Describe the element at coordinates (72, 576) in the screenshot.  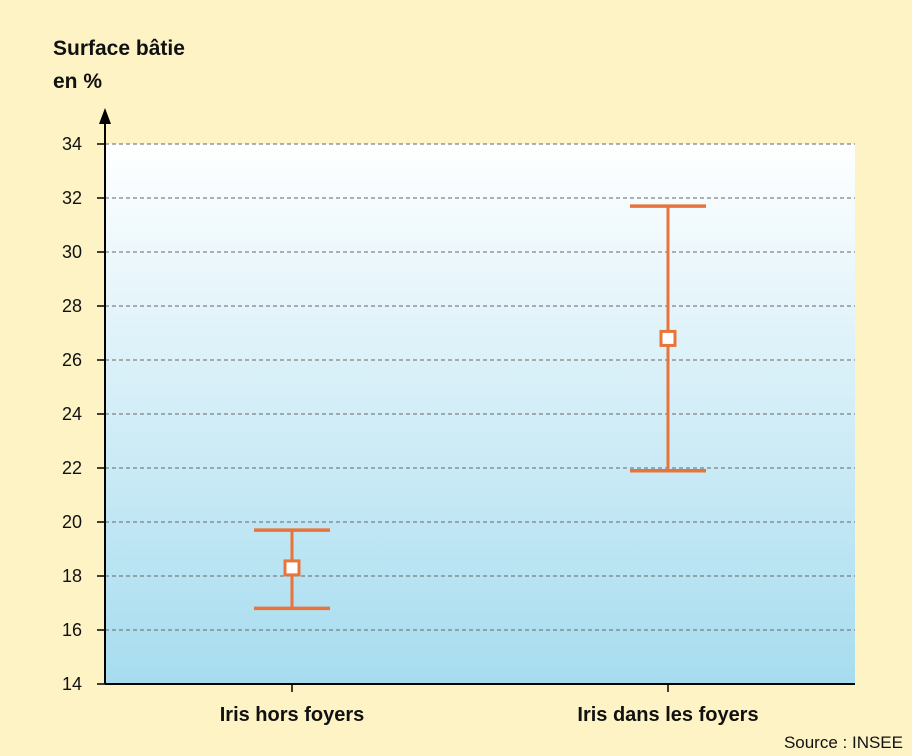
I see `y-tick-label: 18` at that location.